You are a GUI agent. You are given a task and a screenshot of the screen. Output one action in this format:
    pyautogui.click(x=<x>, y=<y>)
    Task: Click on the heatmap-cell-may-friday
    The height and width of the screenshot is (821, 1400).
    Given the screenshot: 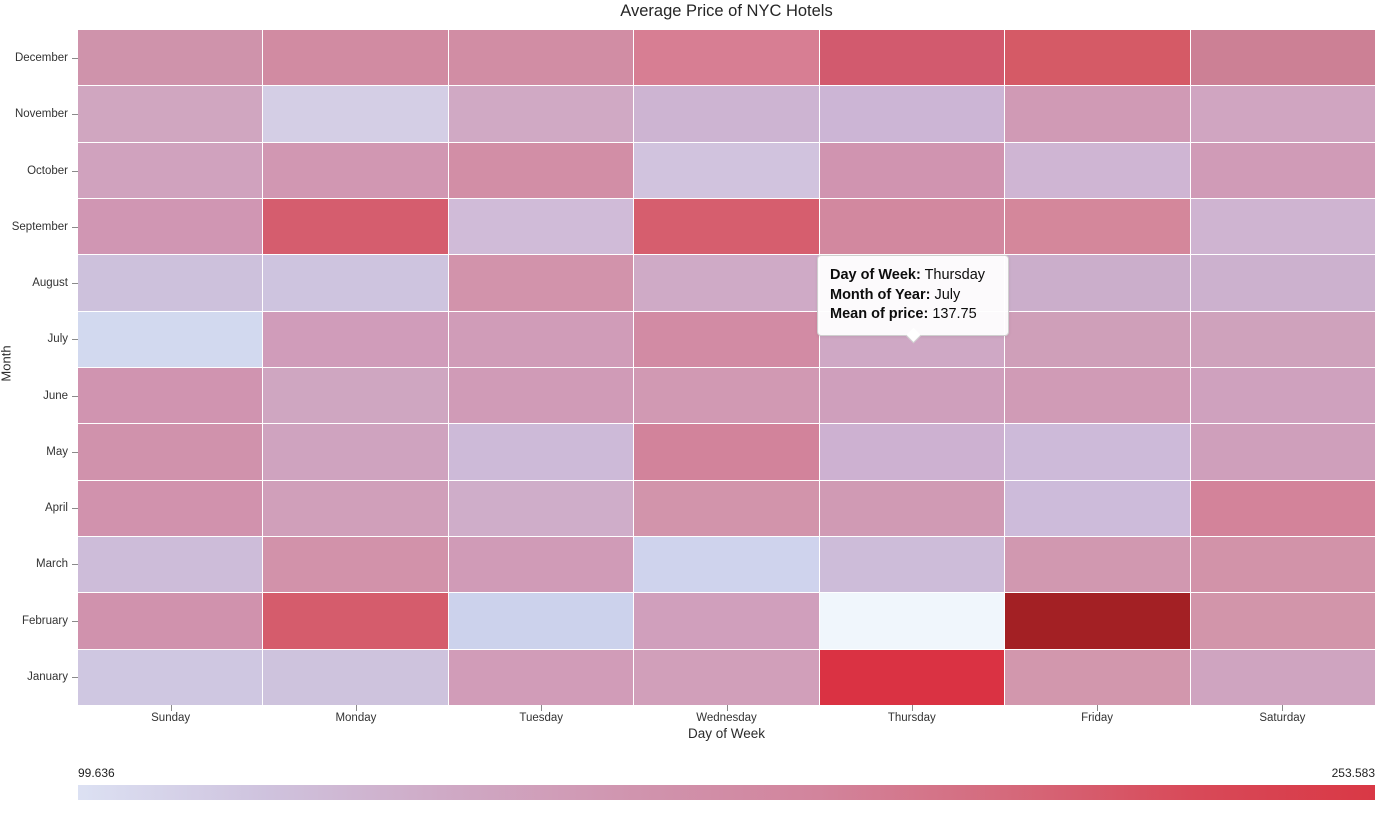 What is the action you would take?
    pyautogui.click(x=1097, y=452)
    